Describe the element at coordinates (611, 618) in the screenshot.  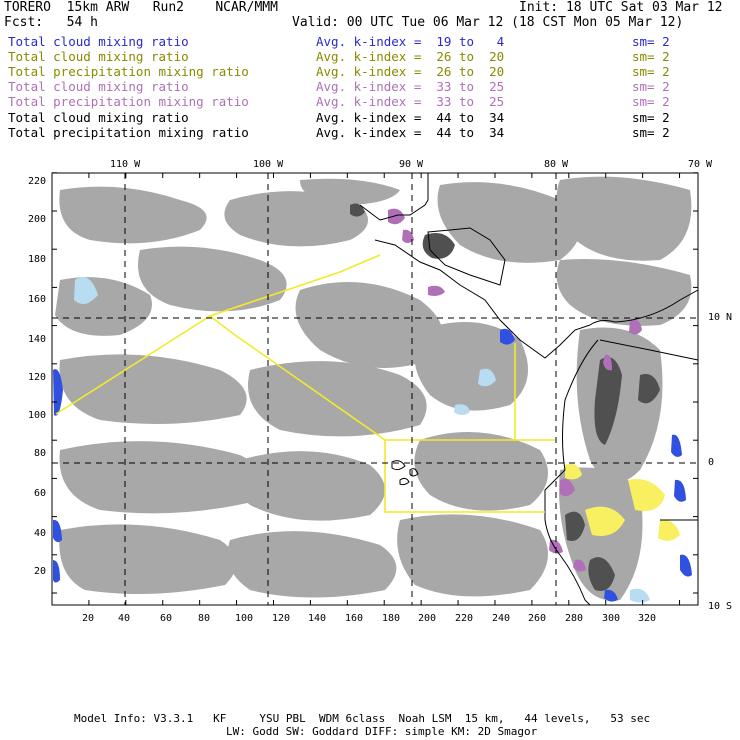
I see `x-grid-label: 300` at that location.